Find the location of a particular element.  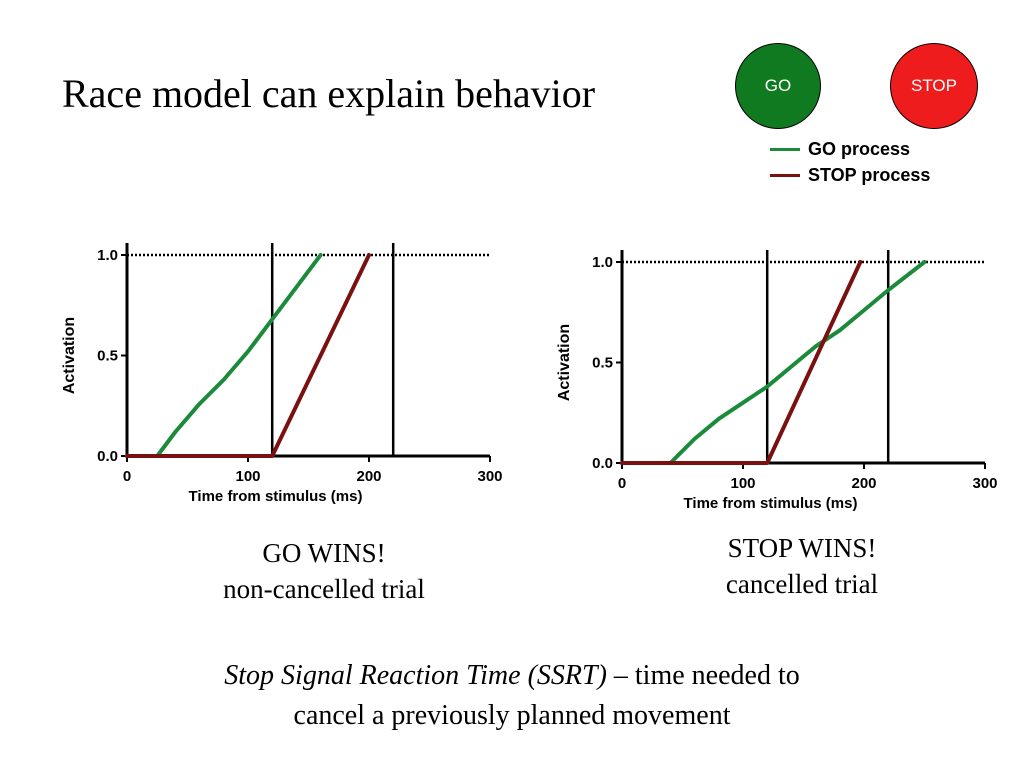

go-signal-label: GO is located at coordinates (778, 85).